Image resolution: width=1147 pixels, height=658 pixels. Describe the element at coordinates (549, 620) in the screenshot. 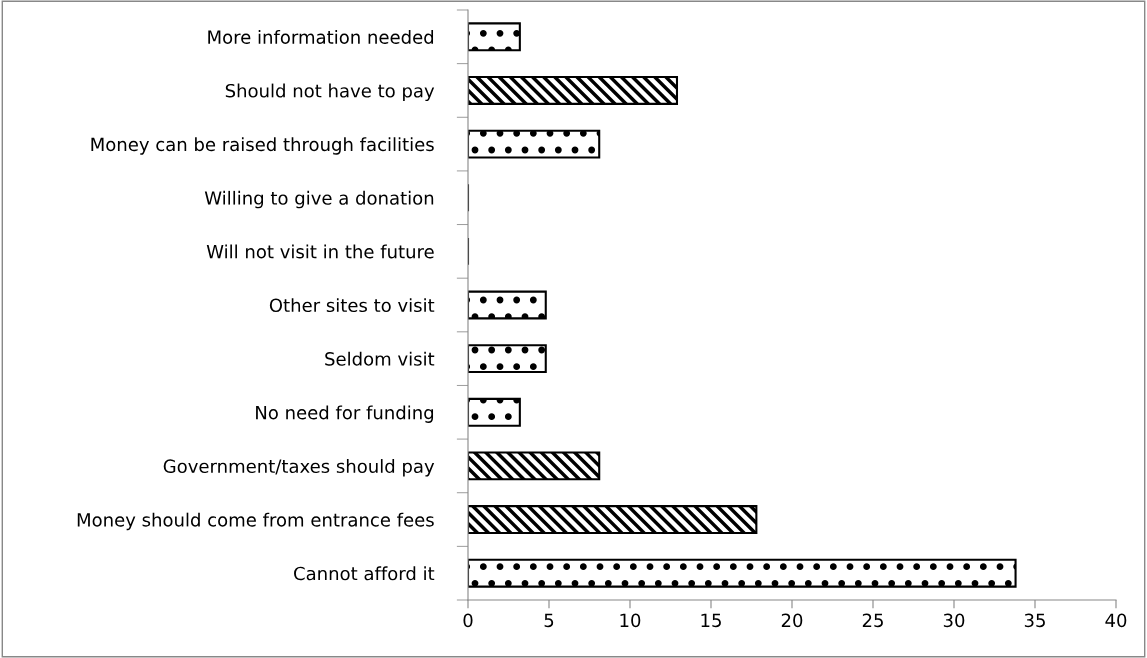

I see `x-tick-label: 5` at that location.